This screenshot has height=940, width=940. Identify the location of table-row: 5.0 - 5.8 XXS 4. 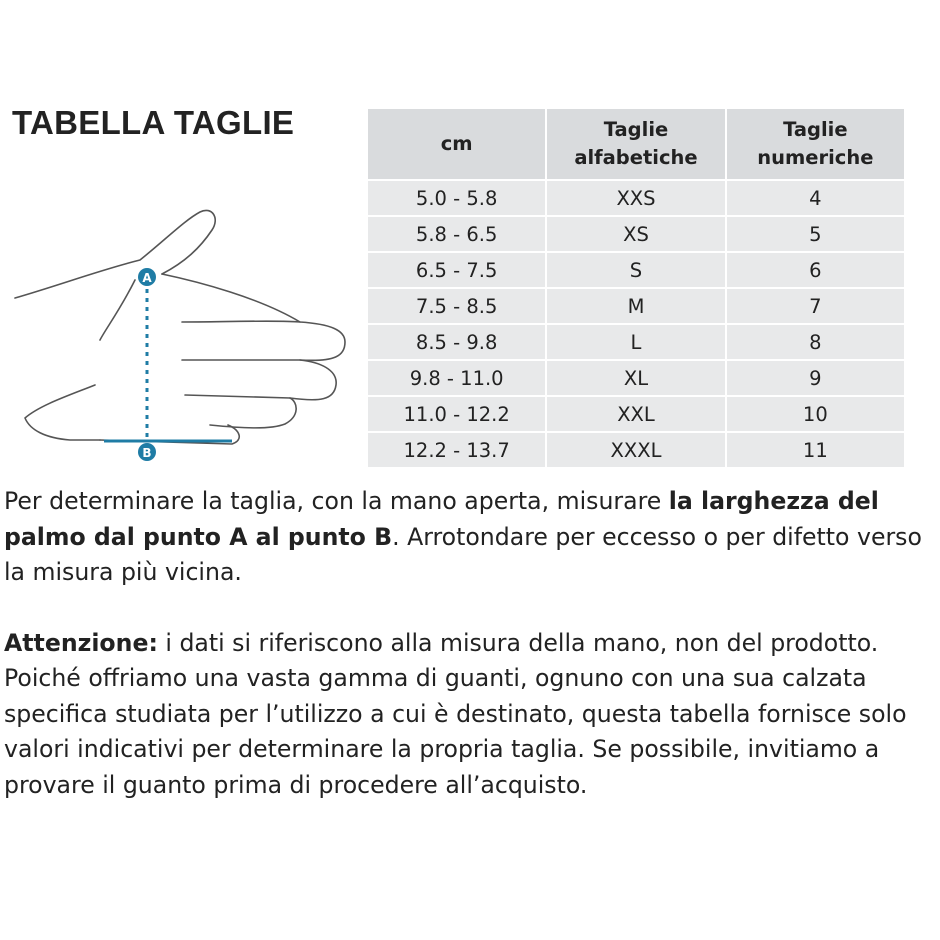
(636, 198).